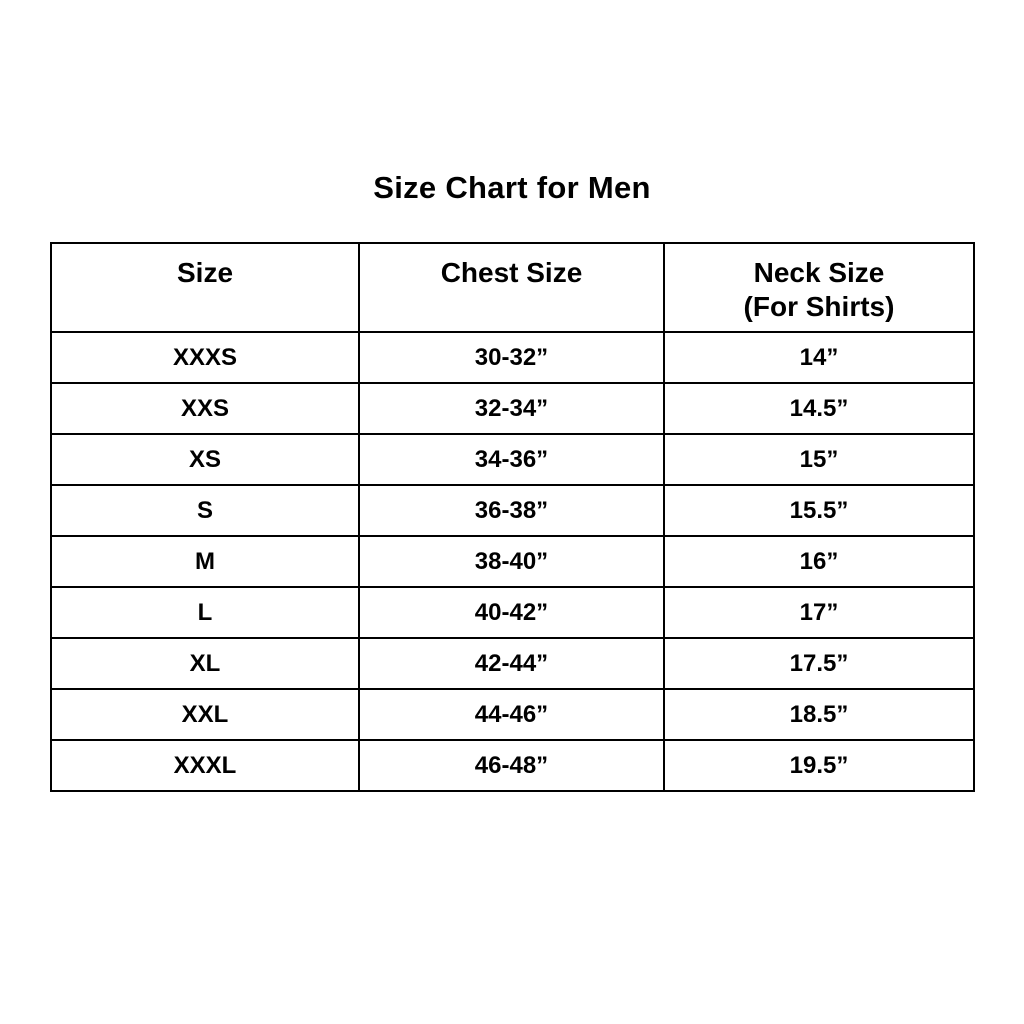  I want to click on table-row: XXS 32-34” 14.5”, so click(512, 408).